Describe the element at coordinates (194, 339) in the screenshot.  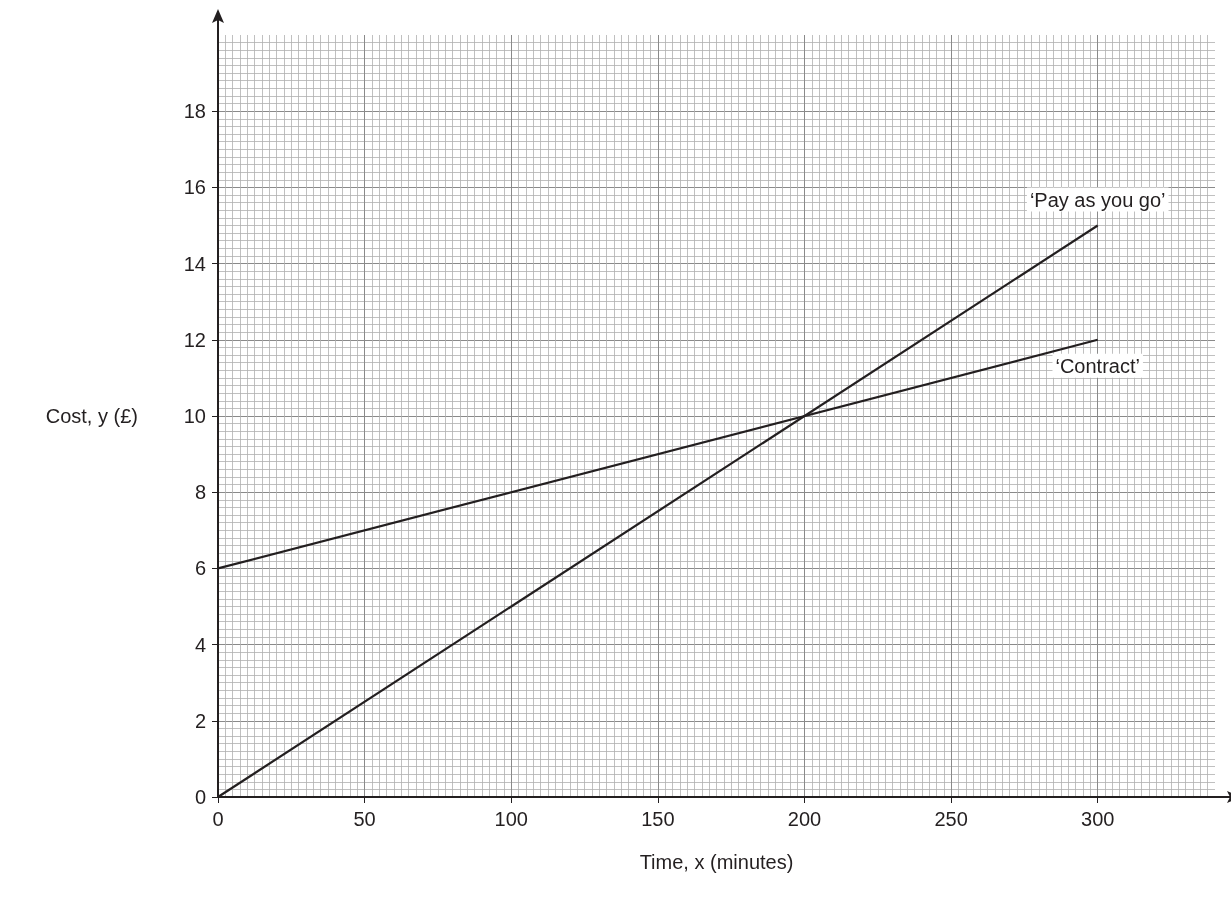
I see `y-tick-label: 12` at that location.